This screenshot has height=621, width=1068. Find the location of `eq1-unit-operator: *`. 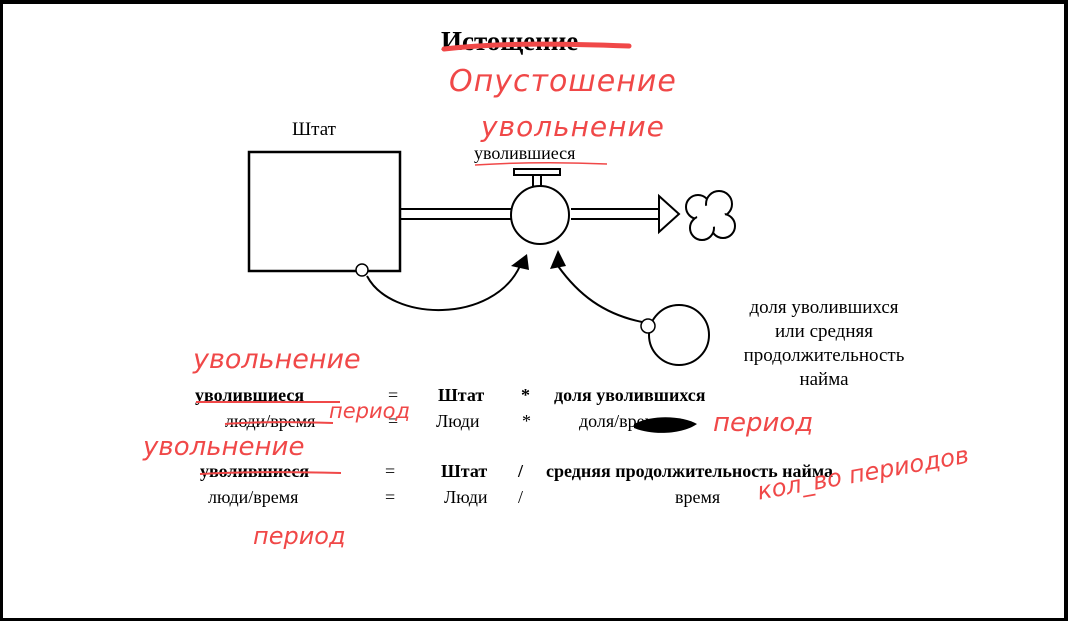

eq1-unit-operator: * is located at coordinates (526, 421).